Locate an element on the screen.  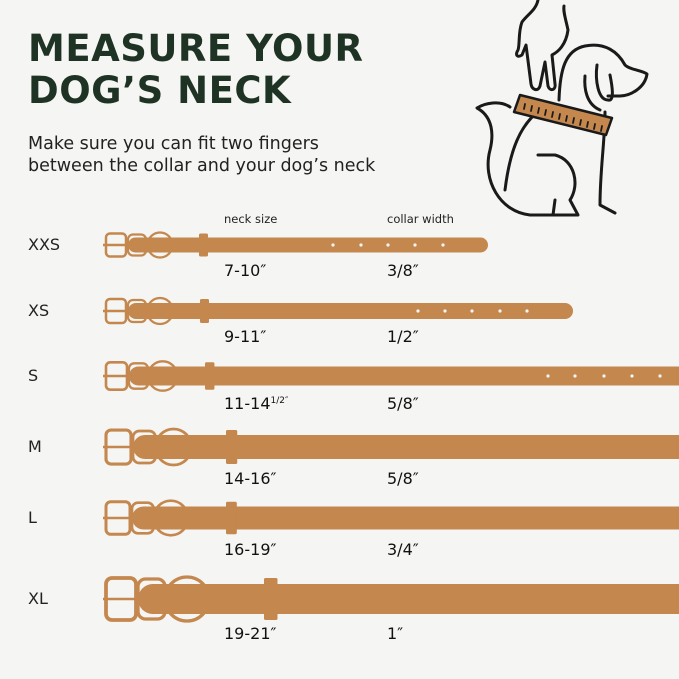
collar-width-value: 3/4″ is located at coordinates (403, 549).